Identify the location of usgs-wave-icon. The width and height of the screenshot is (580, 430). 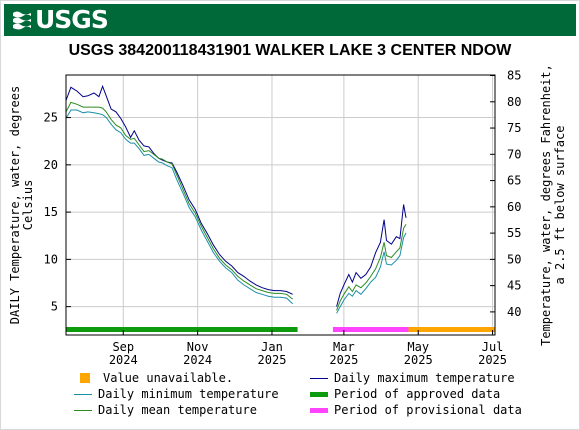
(22, 20).